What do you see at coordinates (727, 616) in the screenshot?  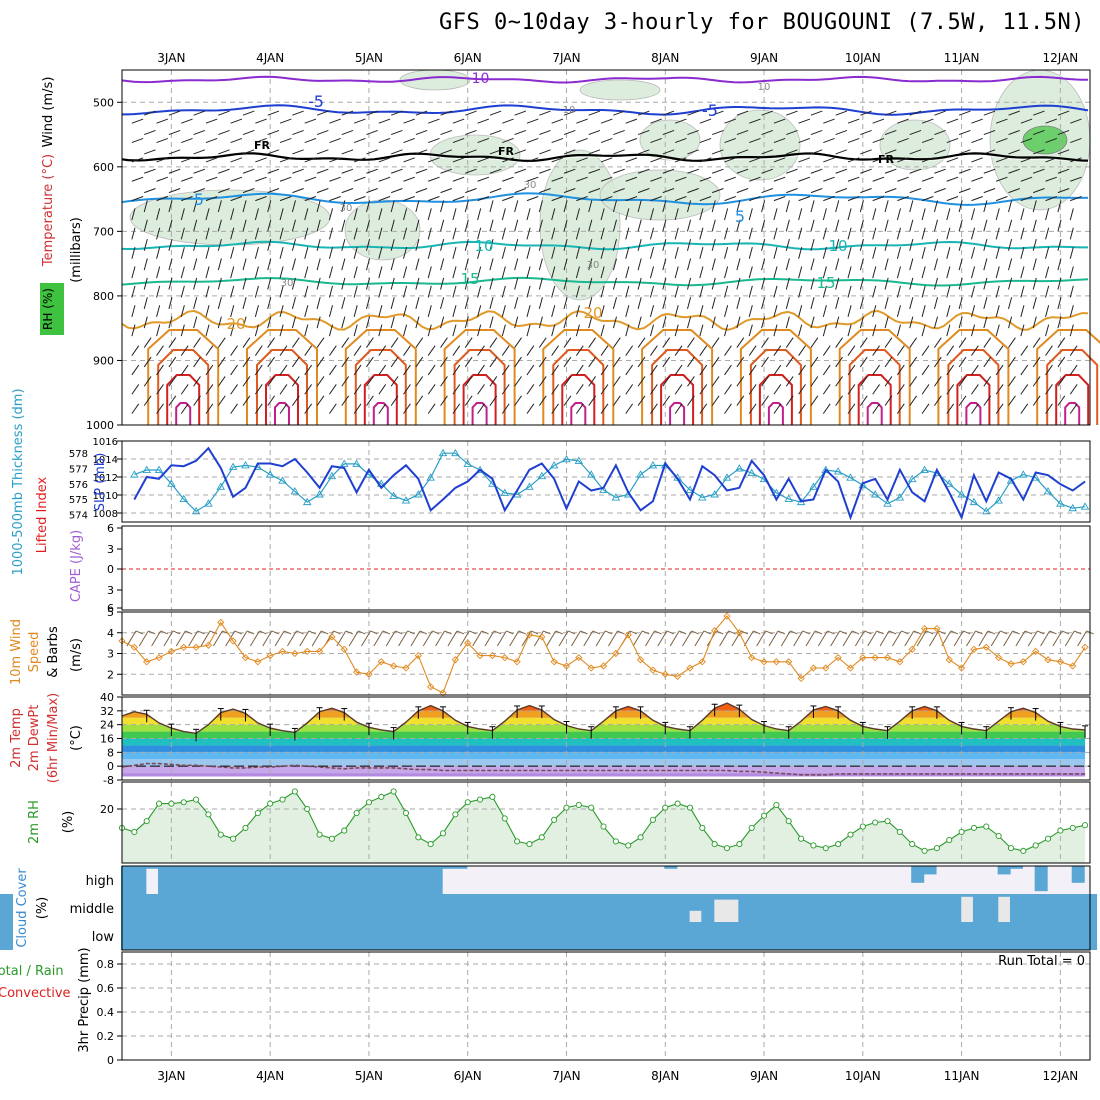 I see `wind-speed-point` at bounding box center [727, 616].